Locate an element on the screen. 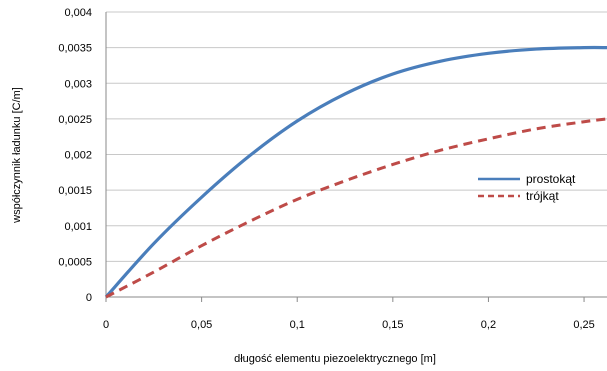 The height and width of the screenshot is (371, 607). x-tick-label: 0,1 is located at coordinates (297, 325).